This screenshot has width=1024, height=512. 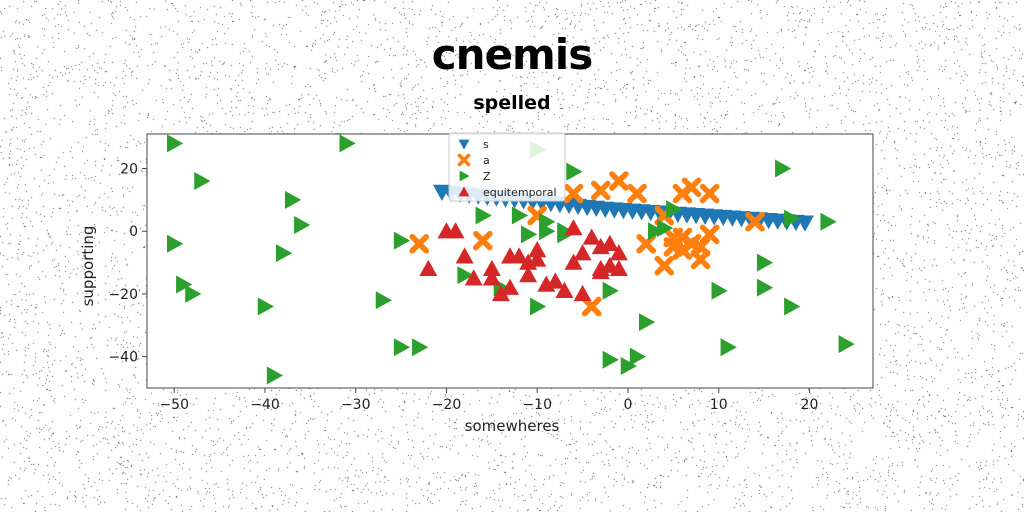 What do you see at coordinates (628, 405) in the screenshot?
I see `x-tick-label: 0` at bounding box center [628, 405].